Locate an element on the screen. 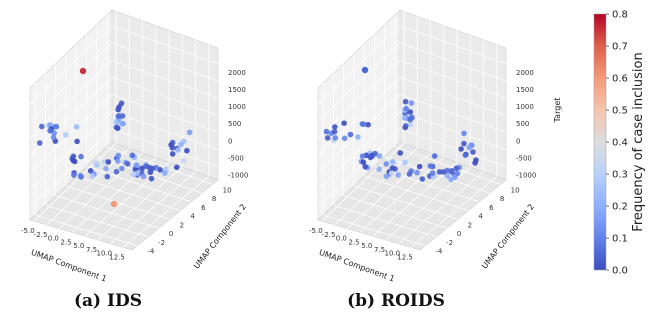  panel-caption: (b) ROIDS is located at coordinates (396, 301).